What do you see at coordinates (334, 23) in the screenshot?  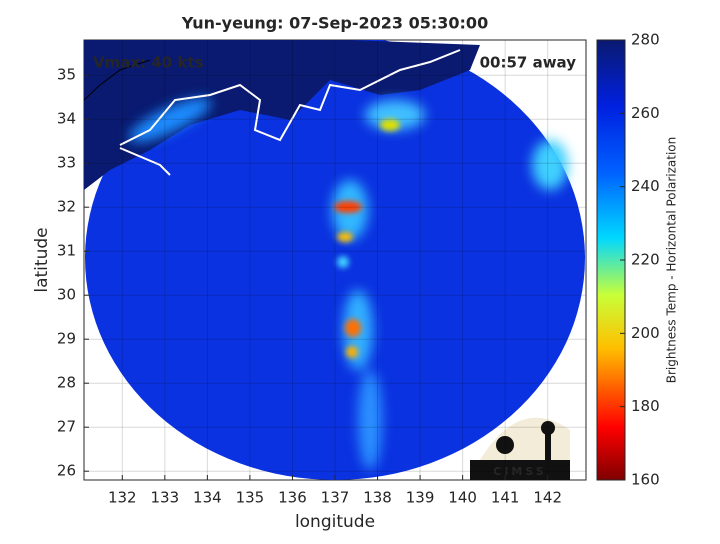 I see `chart-title: Yun-yeung: 07-Sep-2023 05:30:00` at bounding box center [334, 23].